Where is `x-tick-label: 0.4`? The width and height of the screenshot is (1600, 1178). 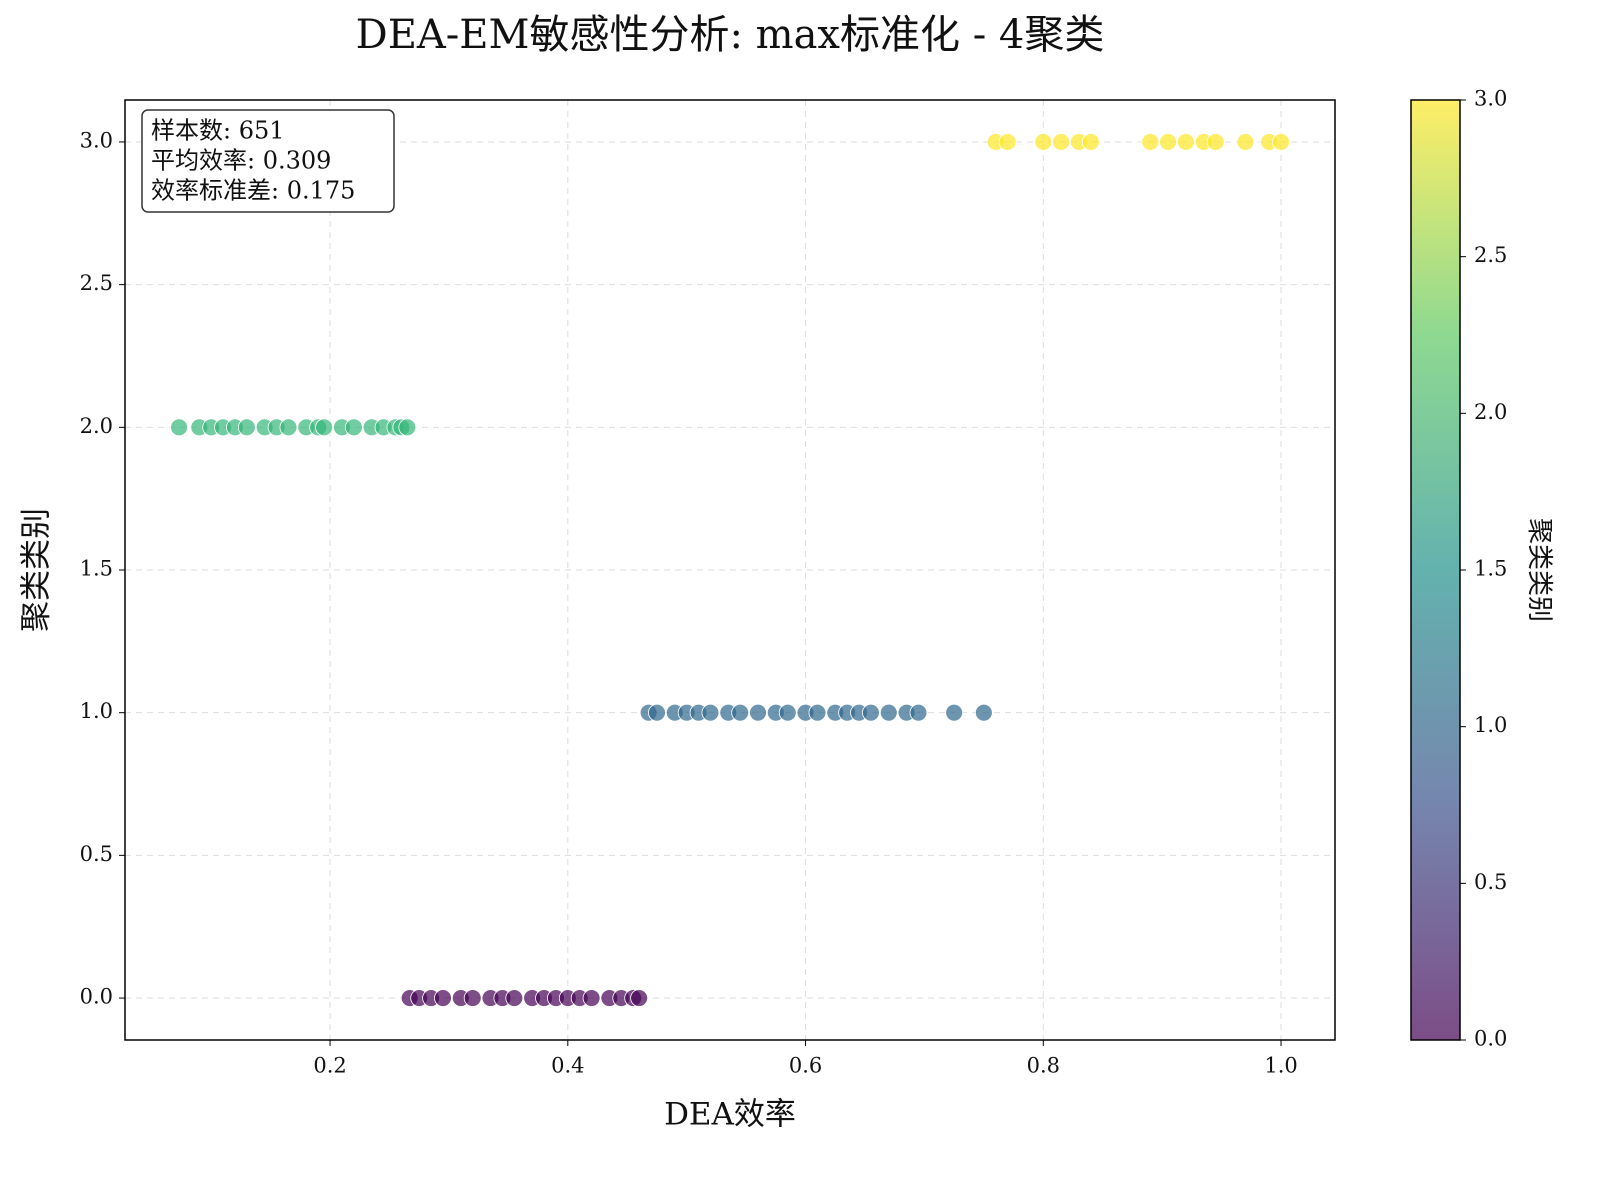
x-tick-label: 0.4 is located at coordinates (567, 1066).